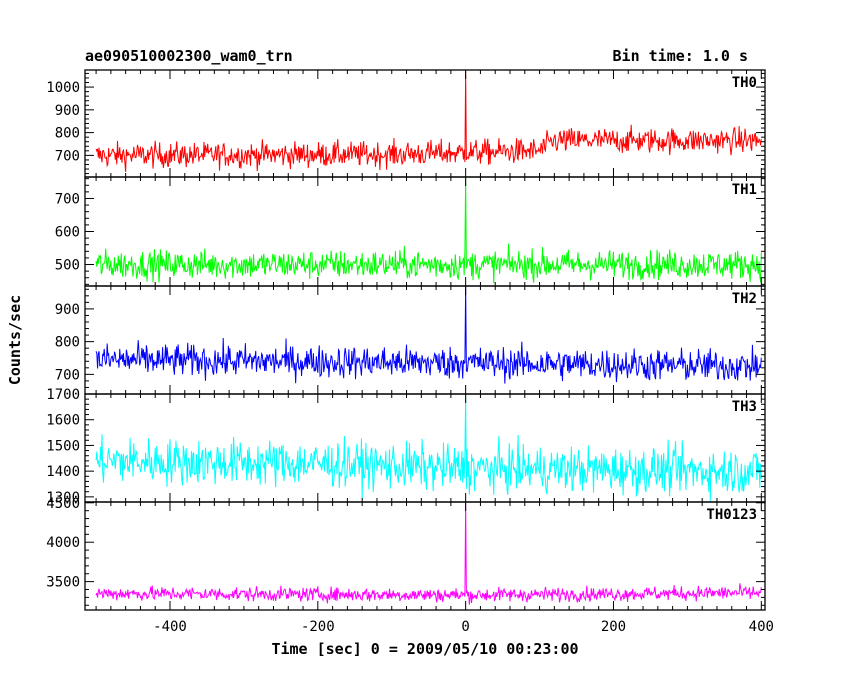 This screenshot has width=850, height=685. Describe the element at coordinates (428, 553) in the screenshot. I see `series-line-th0123` at that location.